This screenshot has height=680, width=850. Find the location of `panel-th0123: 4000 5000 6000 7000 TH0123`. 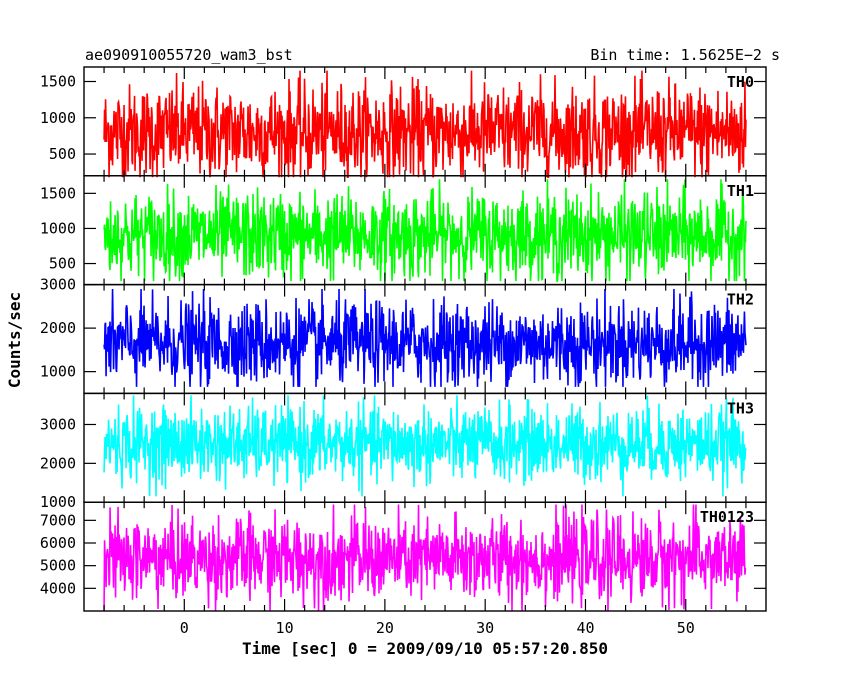

panel-th0123: 4000 5000 6000 7000 TH0123 is located at coordinates (403, 556).